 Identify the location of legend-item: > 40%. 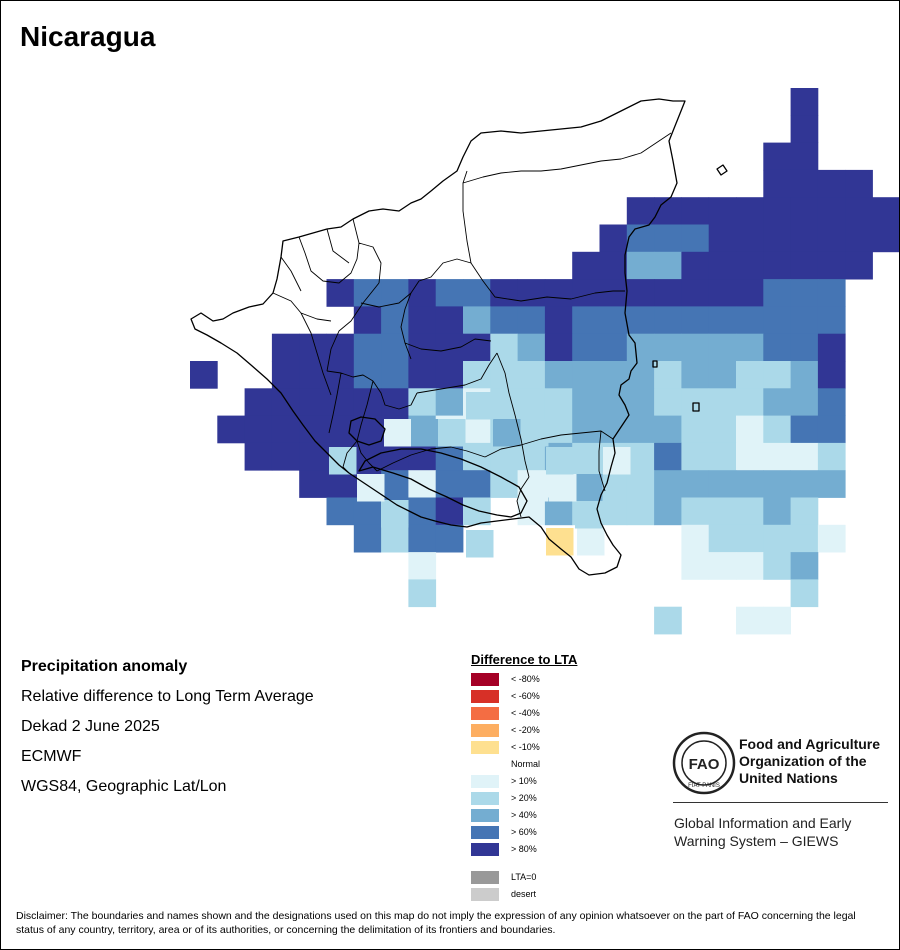
(504, 815).